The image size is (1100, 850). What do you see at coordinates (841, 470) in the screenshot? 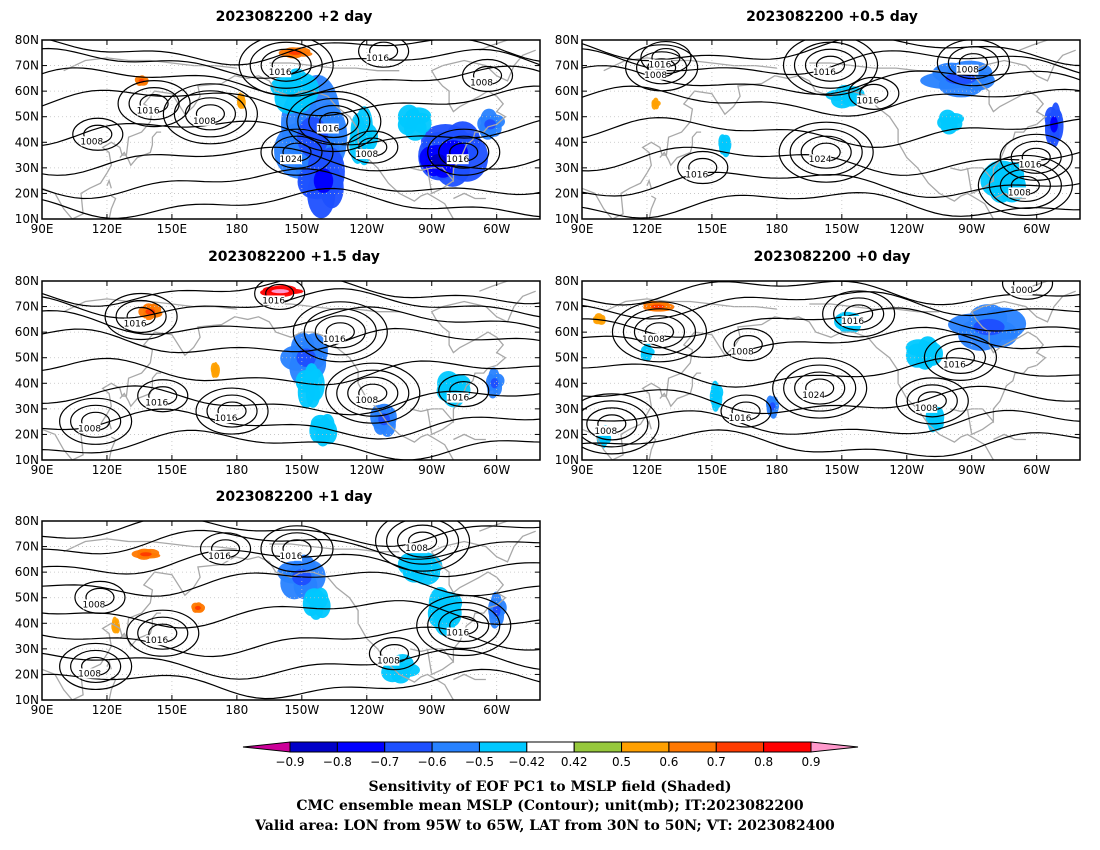
I see `x-tick-label: 150W` at bounding box center [841, 470].